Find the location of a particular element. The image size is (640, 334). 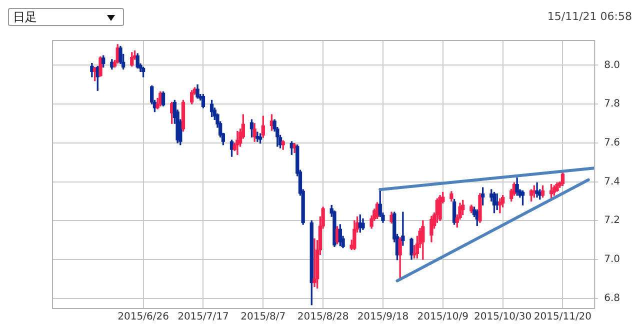

x-tick-label: 2015/6/26 is located at coordinates (143, 317).